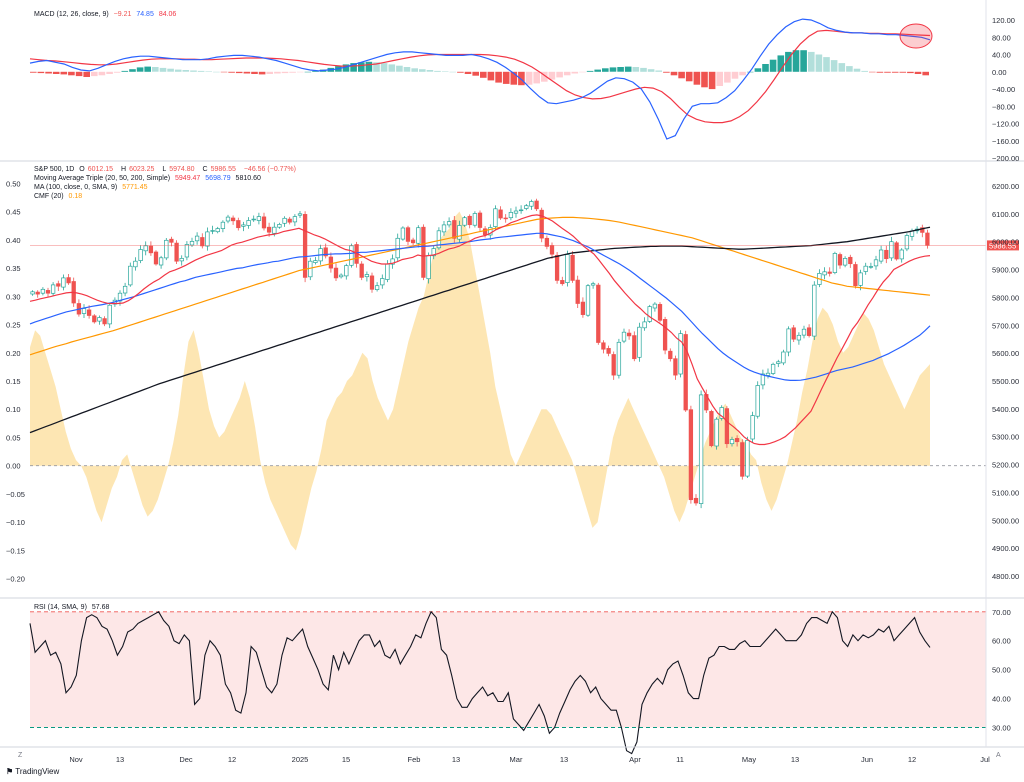 The height and width of the screenshot is (782, 1024). Describe the element at coordinates (1005, 576) in the screenshot. I see `price-axis-tick: 4800.00` at that location.